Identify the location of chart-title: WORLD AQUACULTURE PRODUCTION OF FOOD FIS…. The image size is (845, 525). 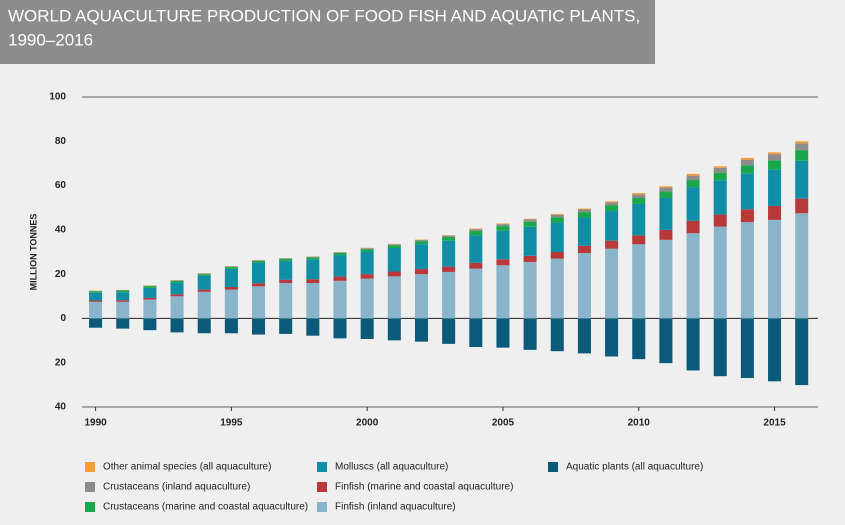
(324, 15).